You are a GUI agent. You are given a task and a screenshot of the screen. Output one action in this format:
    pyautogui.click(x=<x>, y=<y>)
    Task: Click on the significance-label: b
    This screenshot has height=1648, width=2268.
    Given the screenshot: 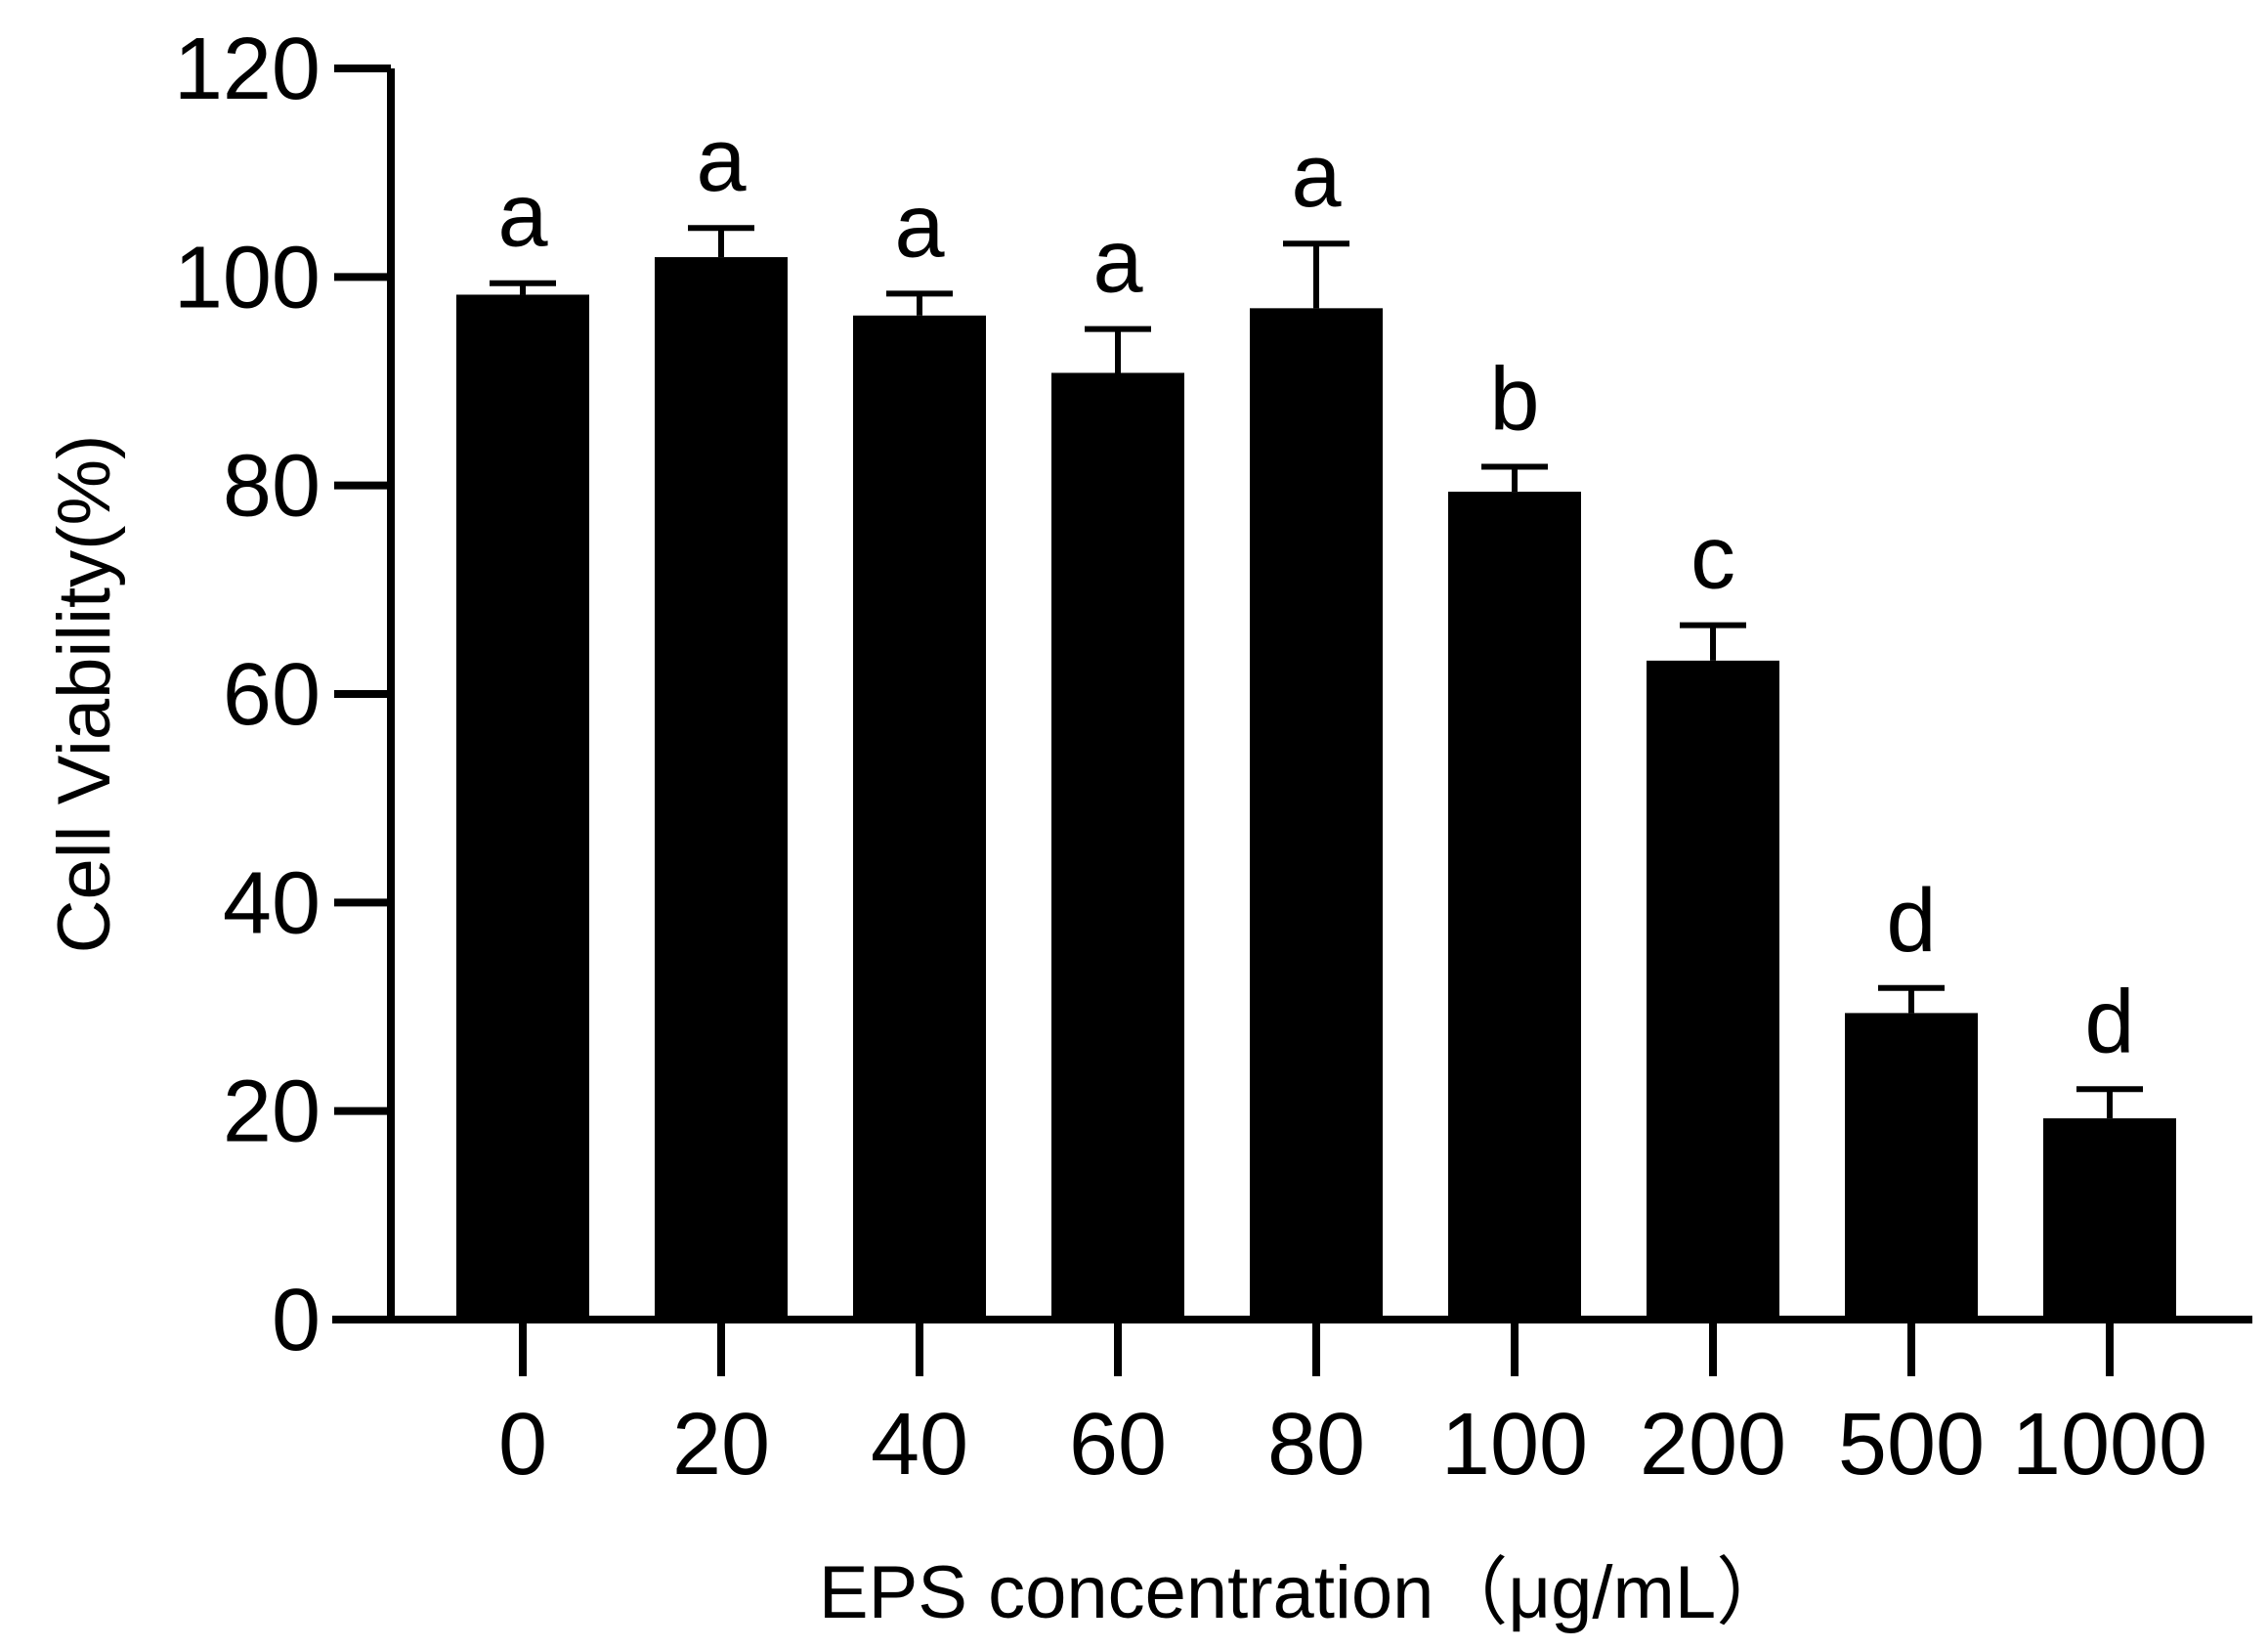 What is the action you would take?
    pyautogui.click(x=1514, y=399)
    